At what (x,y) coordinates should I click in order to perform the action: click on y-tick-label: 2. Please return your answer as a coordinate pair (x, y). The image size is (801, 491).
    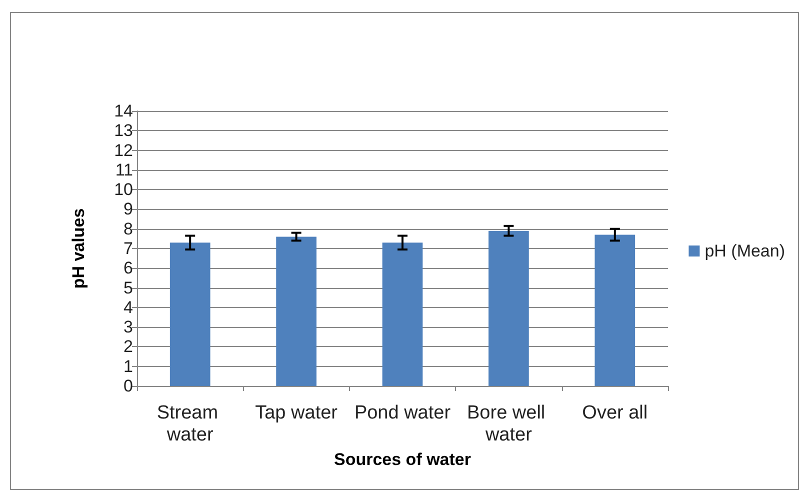
    Looking at the image, I should click on (128, 346).